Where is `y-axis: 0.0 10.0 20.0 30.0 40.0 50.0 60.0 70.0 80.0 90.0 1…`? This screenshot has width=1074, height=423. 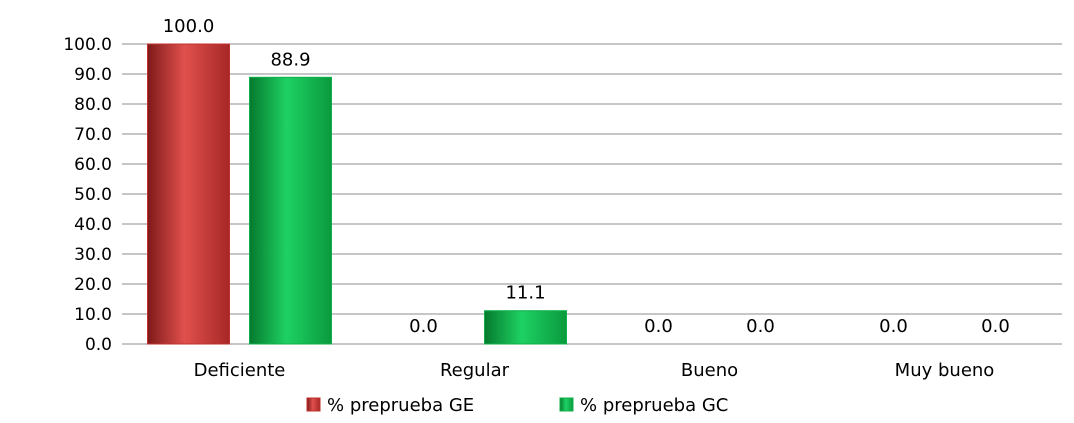 y-axis: 0.0 10.0 20.0 30.0 40.0 50.0 60.0 70.0 80.0 90.0 1… is located at coordinates (87, 195).